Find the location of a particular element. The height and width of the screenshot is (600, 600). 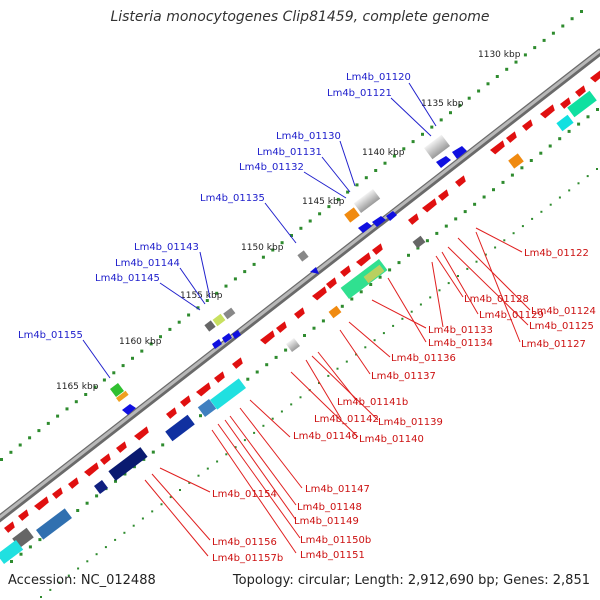

gene-label-lm4b-01150b: Lm4b_01150b is located at coordinates (335, 540).